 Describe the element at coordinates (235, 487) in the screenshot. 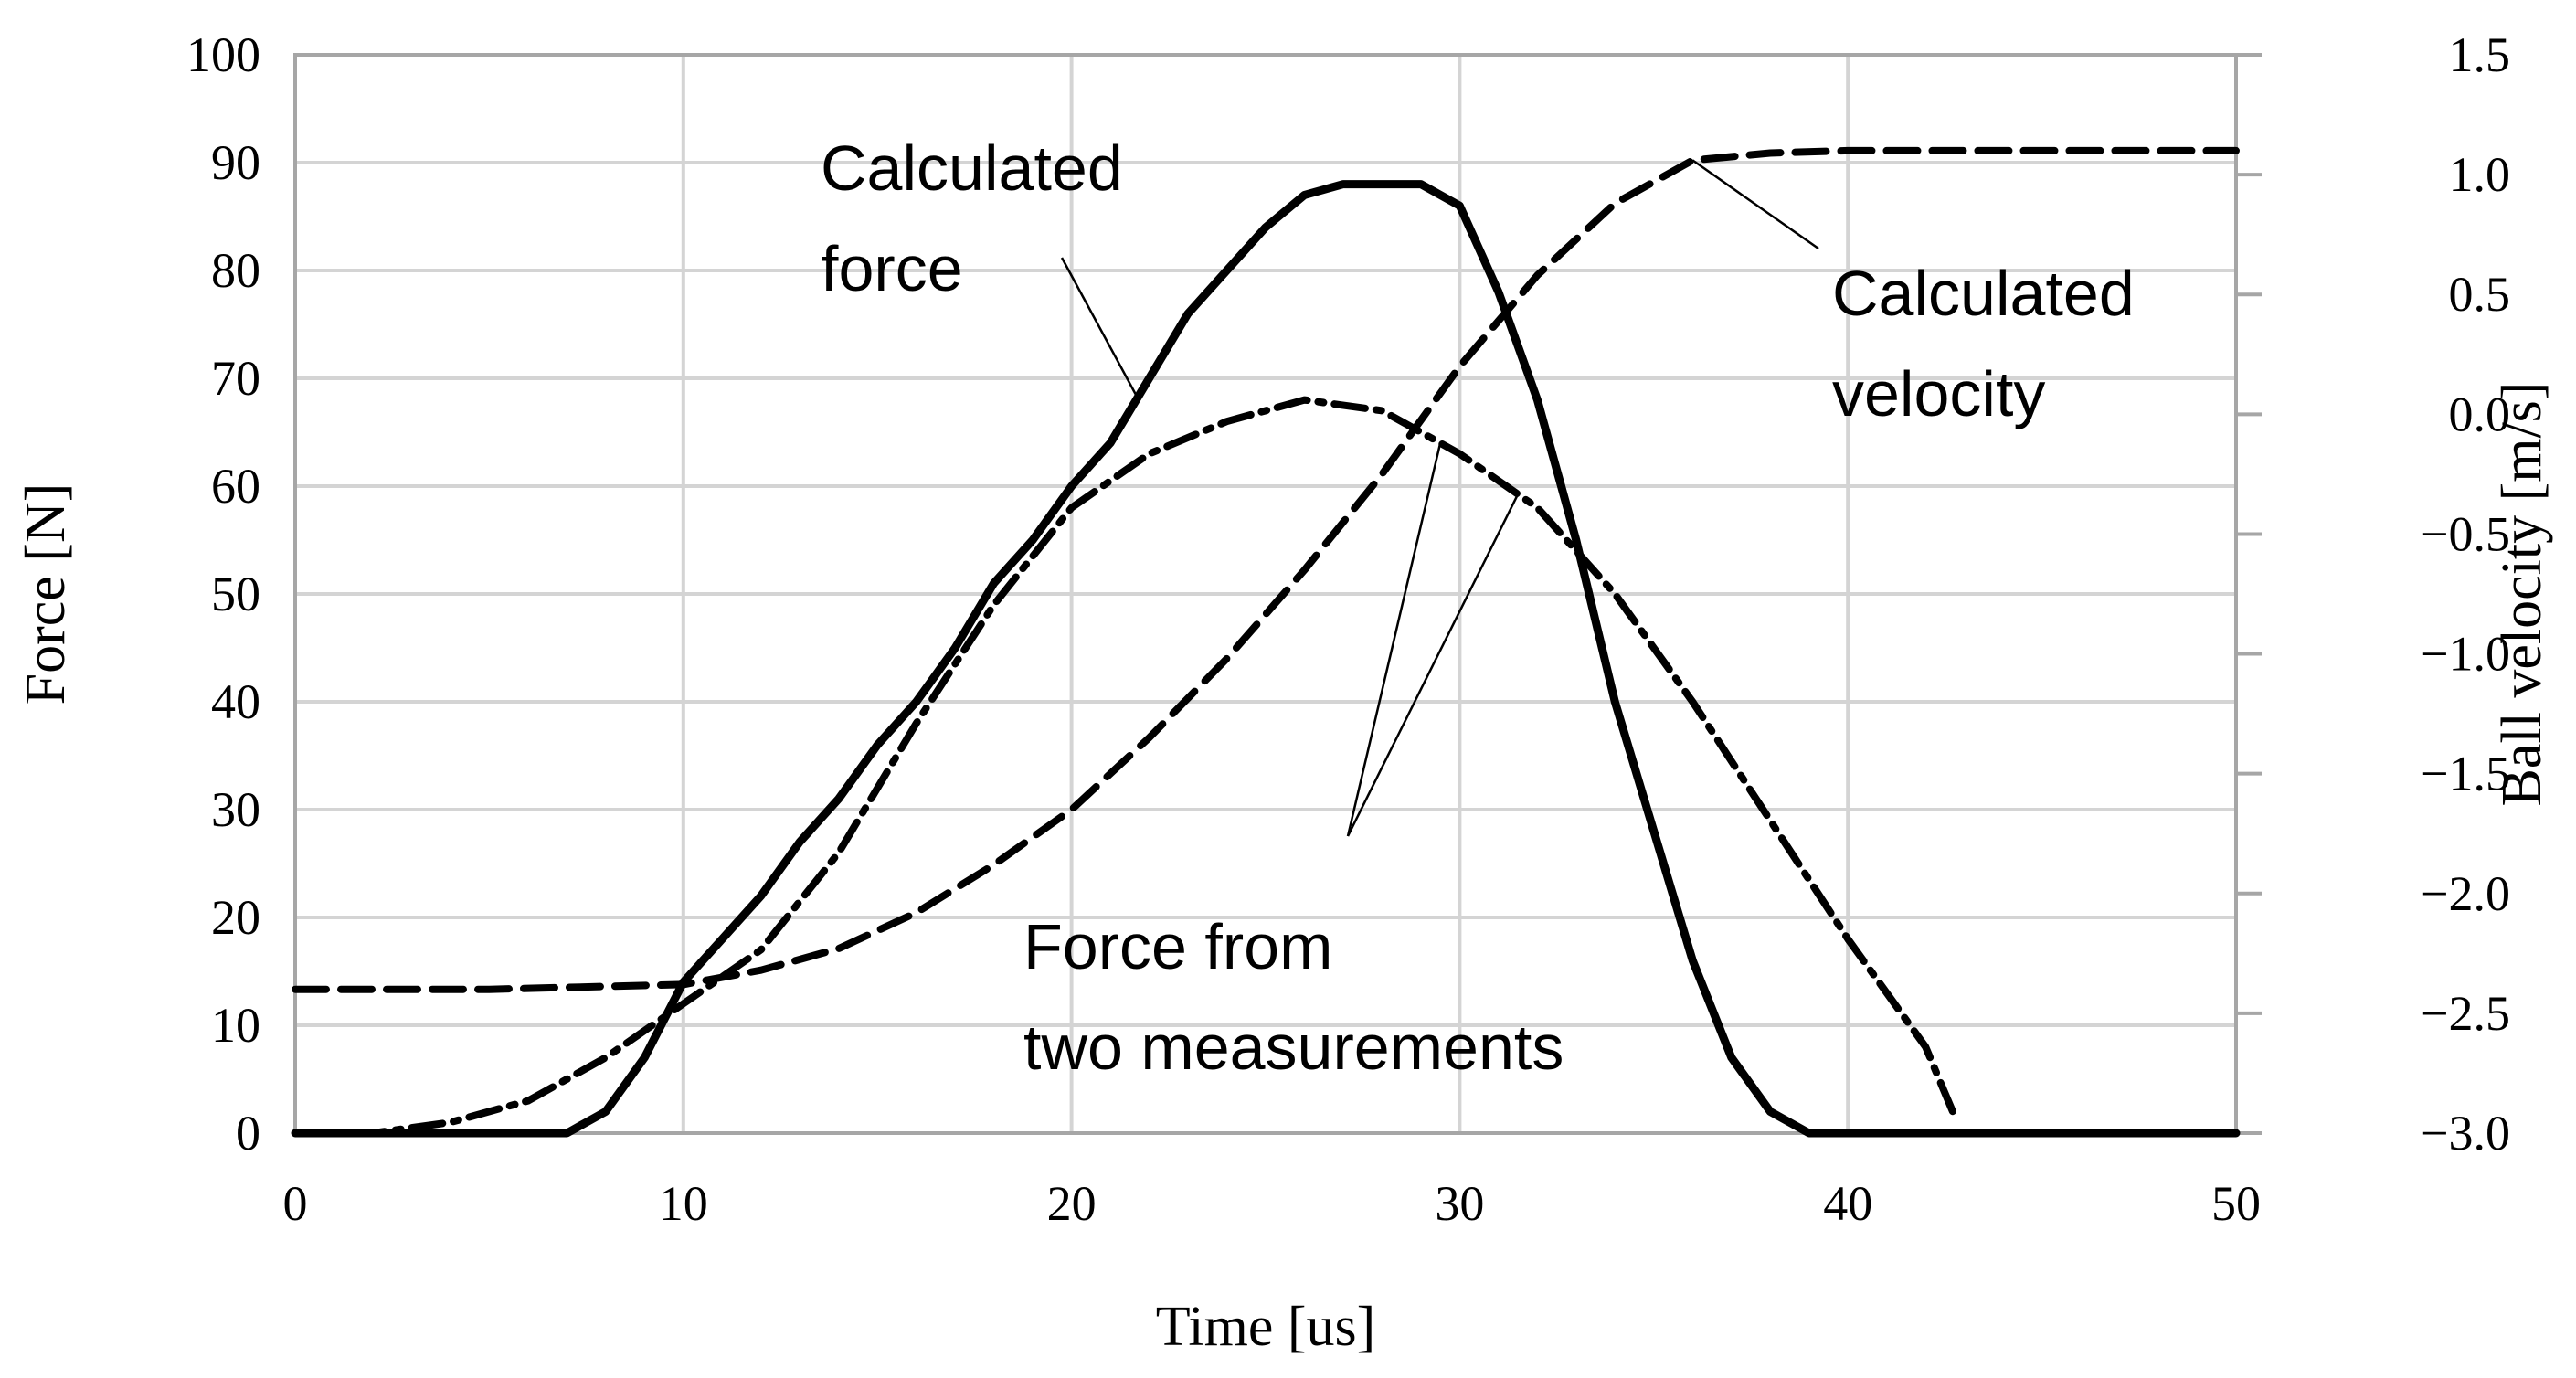

I see `y-tick-label: 60` at that location.